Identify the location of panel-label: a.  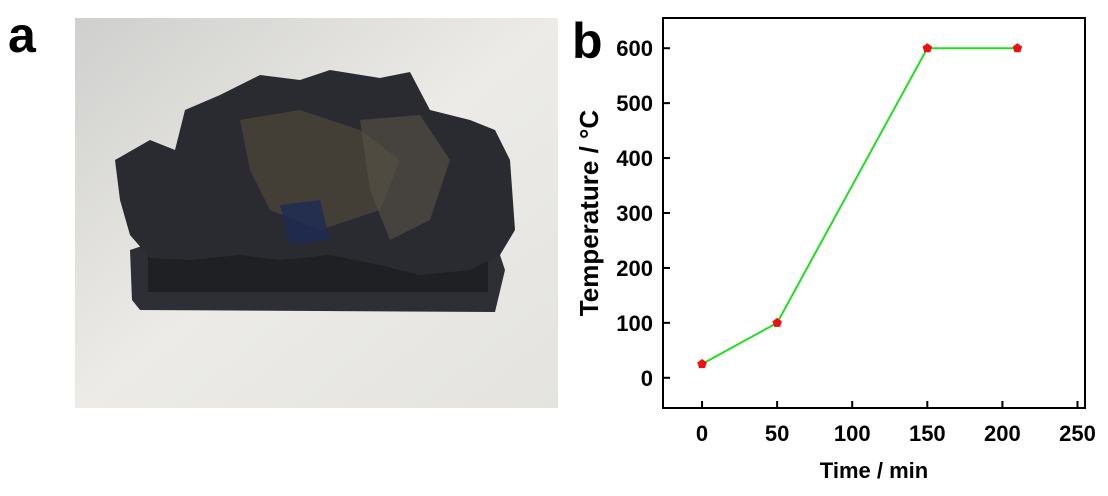
(22, 35).